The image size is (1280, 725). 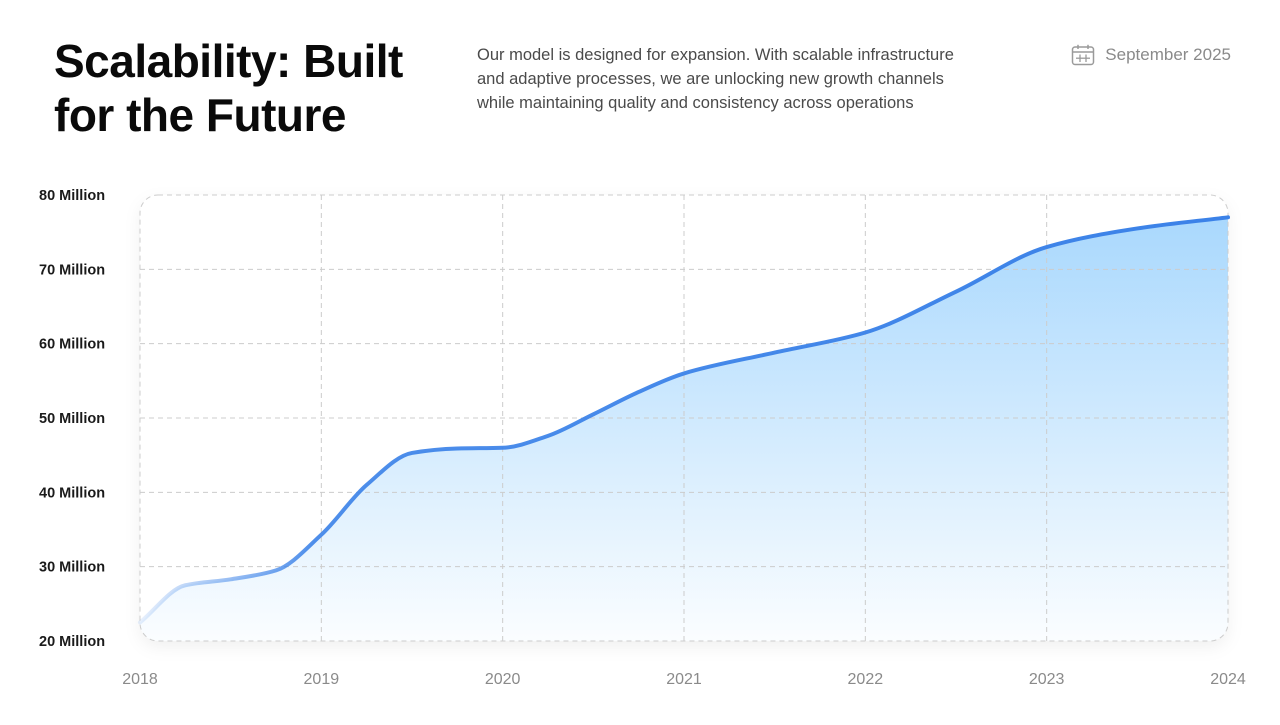 What do you see at coordinates (1228, 679) in the screenshot?
I see `x-tick-label: 2024` at bounding box center [1228, 679].